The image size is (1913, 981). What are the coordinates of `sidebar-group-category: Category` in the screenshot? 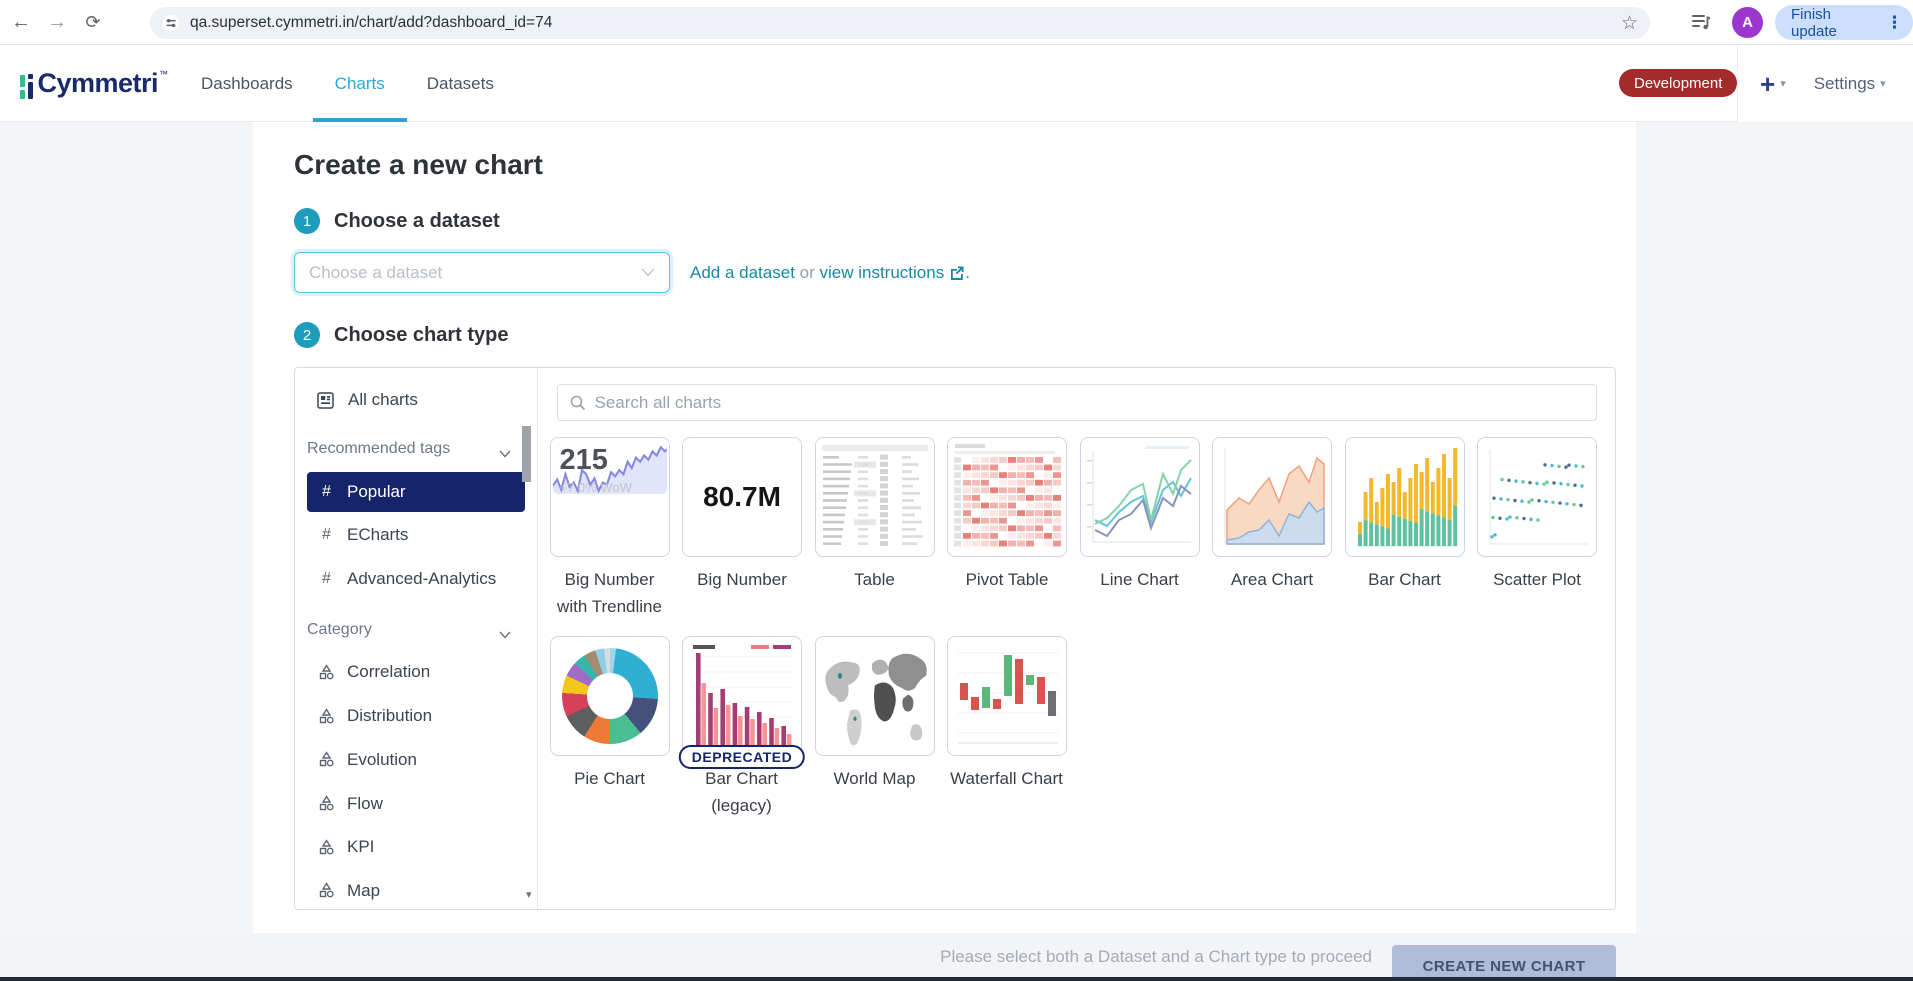 It's located at (416, 626).